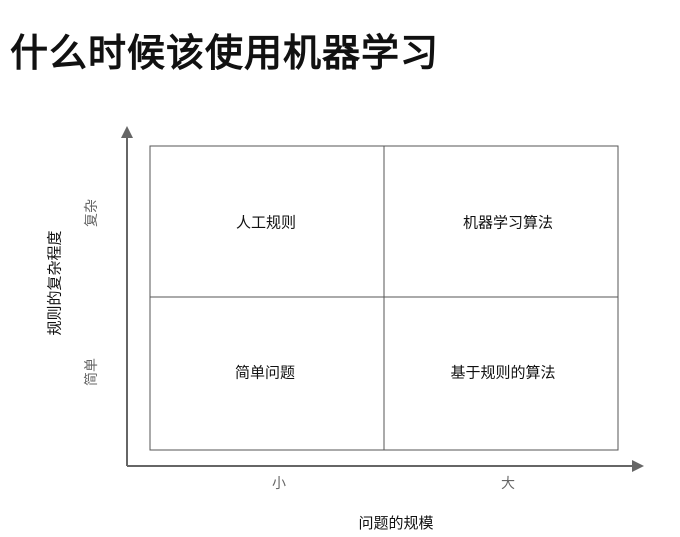  What do you see at coordinates (638, 466) in the screenshot?
I see `x-axis-arrow` at bounding box center [638, 466].